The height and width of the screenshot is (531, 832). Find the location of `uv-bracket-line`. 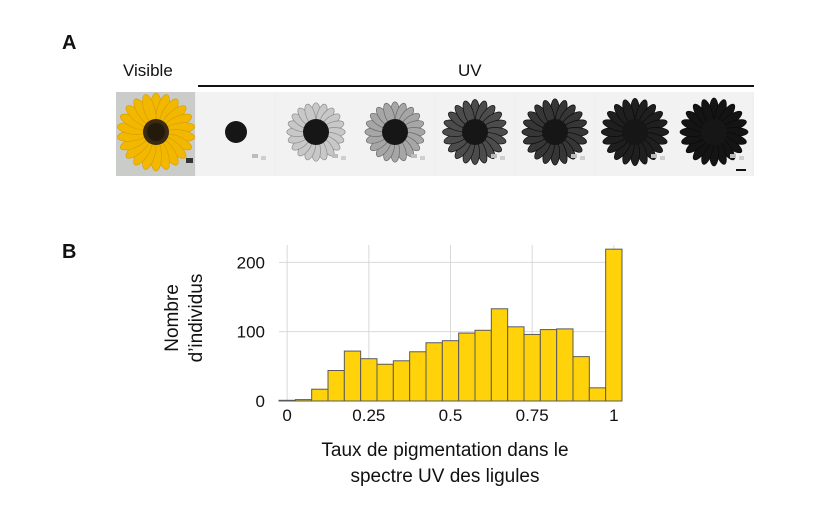

uv-bracket-line is located at coordinates (476, 86).